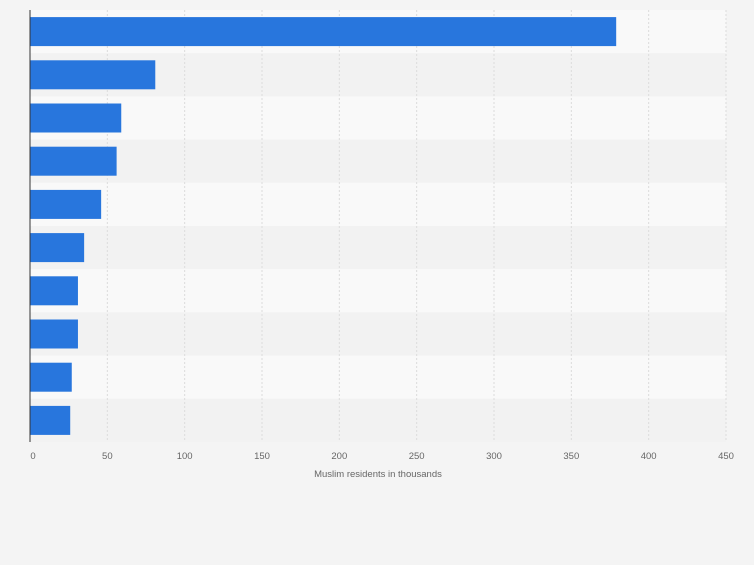  I want to click on x-tick-label: 150, so click(262, 456).